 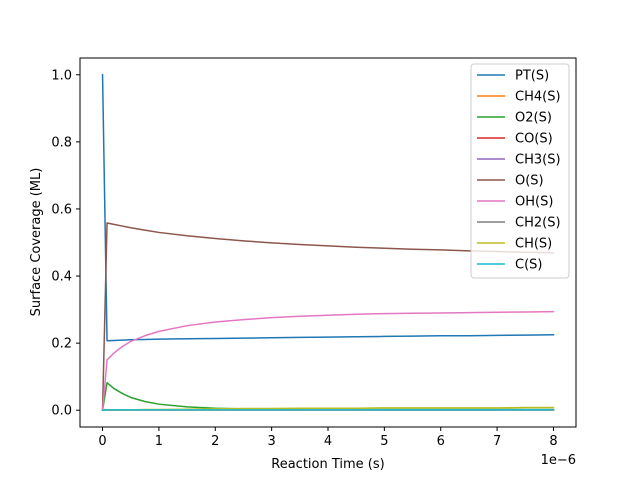 What do you see at coordinates (553, 441) in the screenshot?
I see `x-tick-label: 8` at bounding box center [553, 441].